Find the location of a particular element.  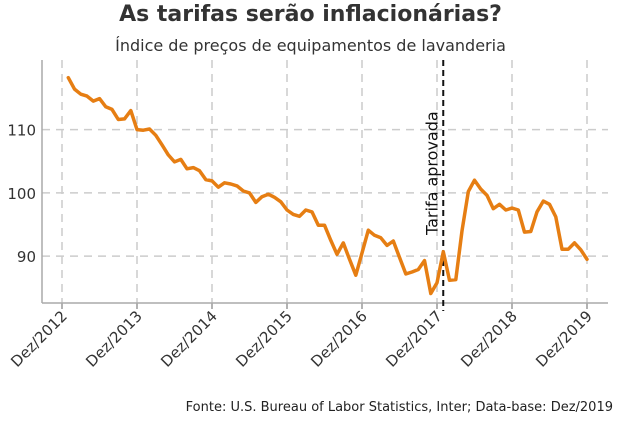

x-tick-label: Dez/2017 is located at coordinates (414, 339).